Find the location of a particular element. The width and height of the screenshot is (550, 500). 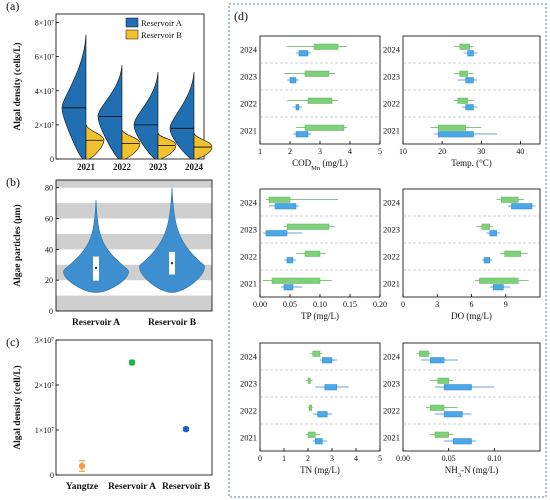

legend-swatch-reservoir-b is located at coordinates (132, 34).